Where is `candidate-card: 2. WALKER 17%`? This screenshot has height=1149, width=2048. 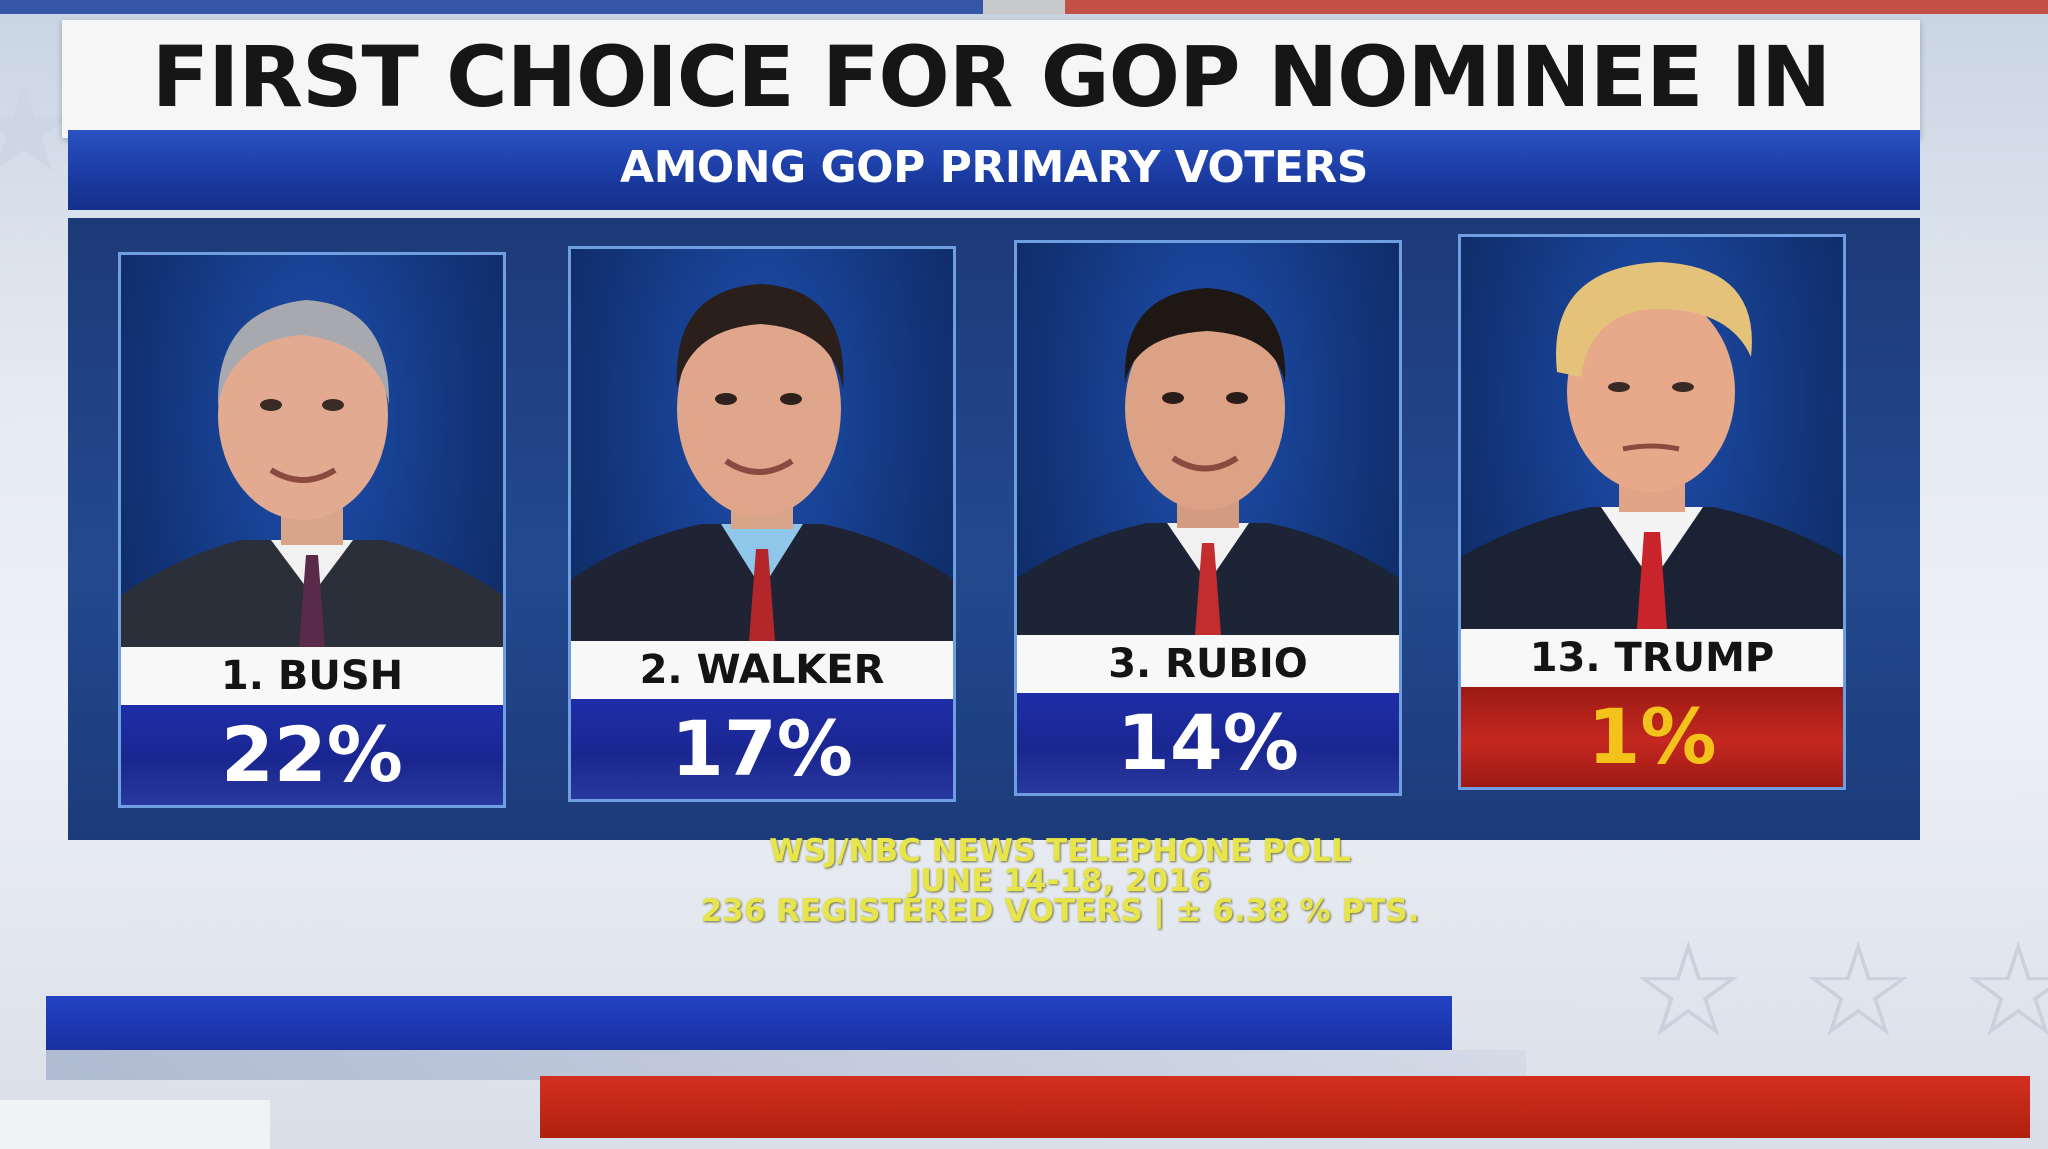 candidate-card: 2. WALKER 17% is located at coordinates (762, 524).